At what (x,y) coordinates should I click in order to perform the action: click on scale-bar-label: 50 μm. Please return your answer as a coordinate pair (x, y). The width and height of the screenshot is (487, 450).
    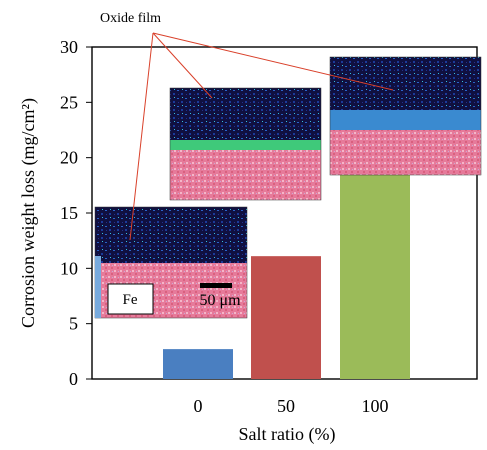
    Looking at the image, I should click on (220, 300).